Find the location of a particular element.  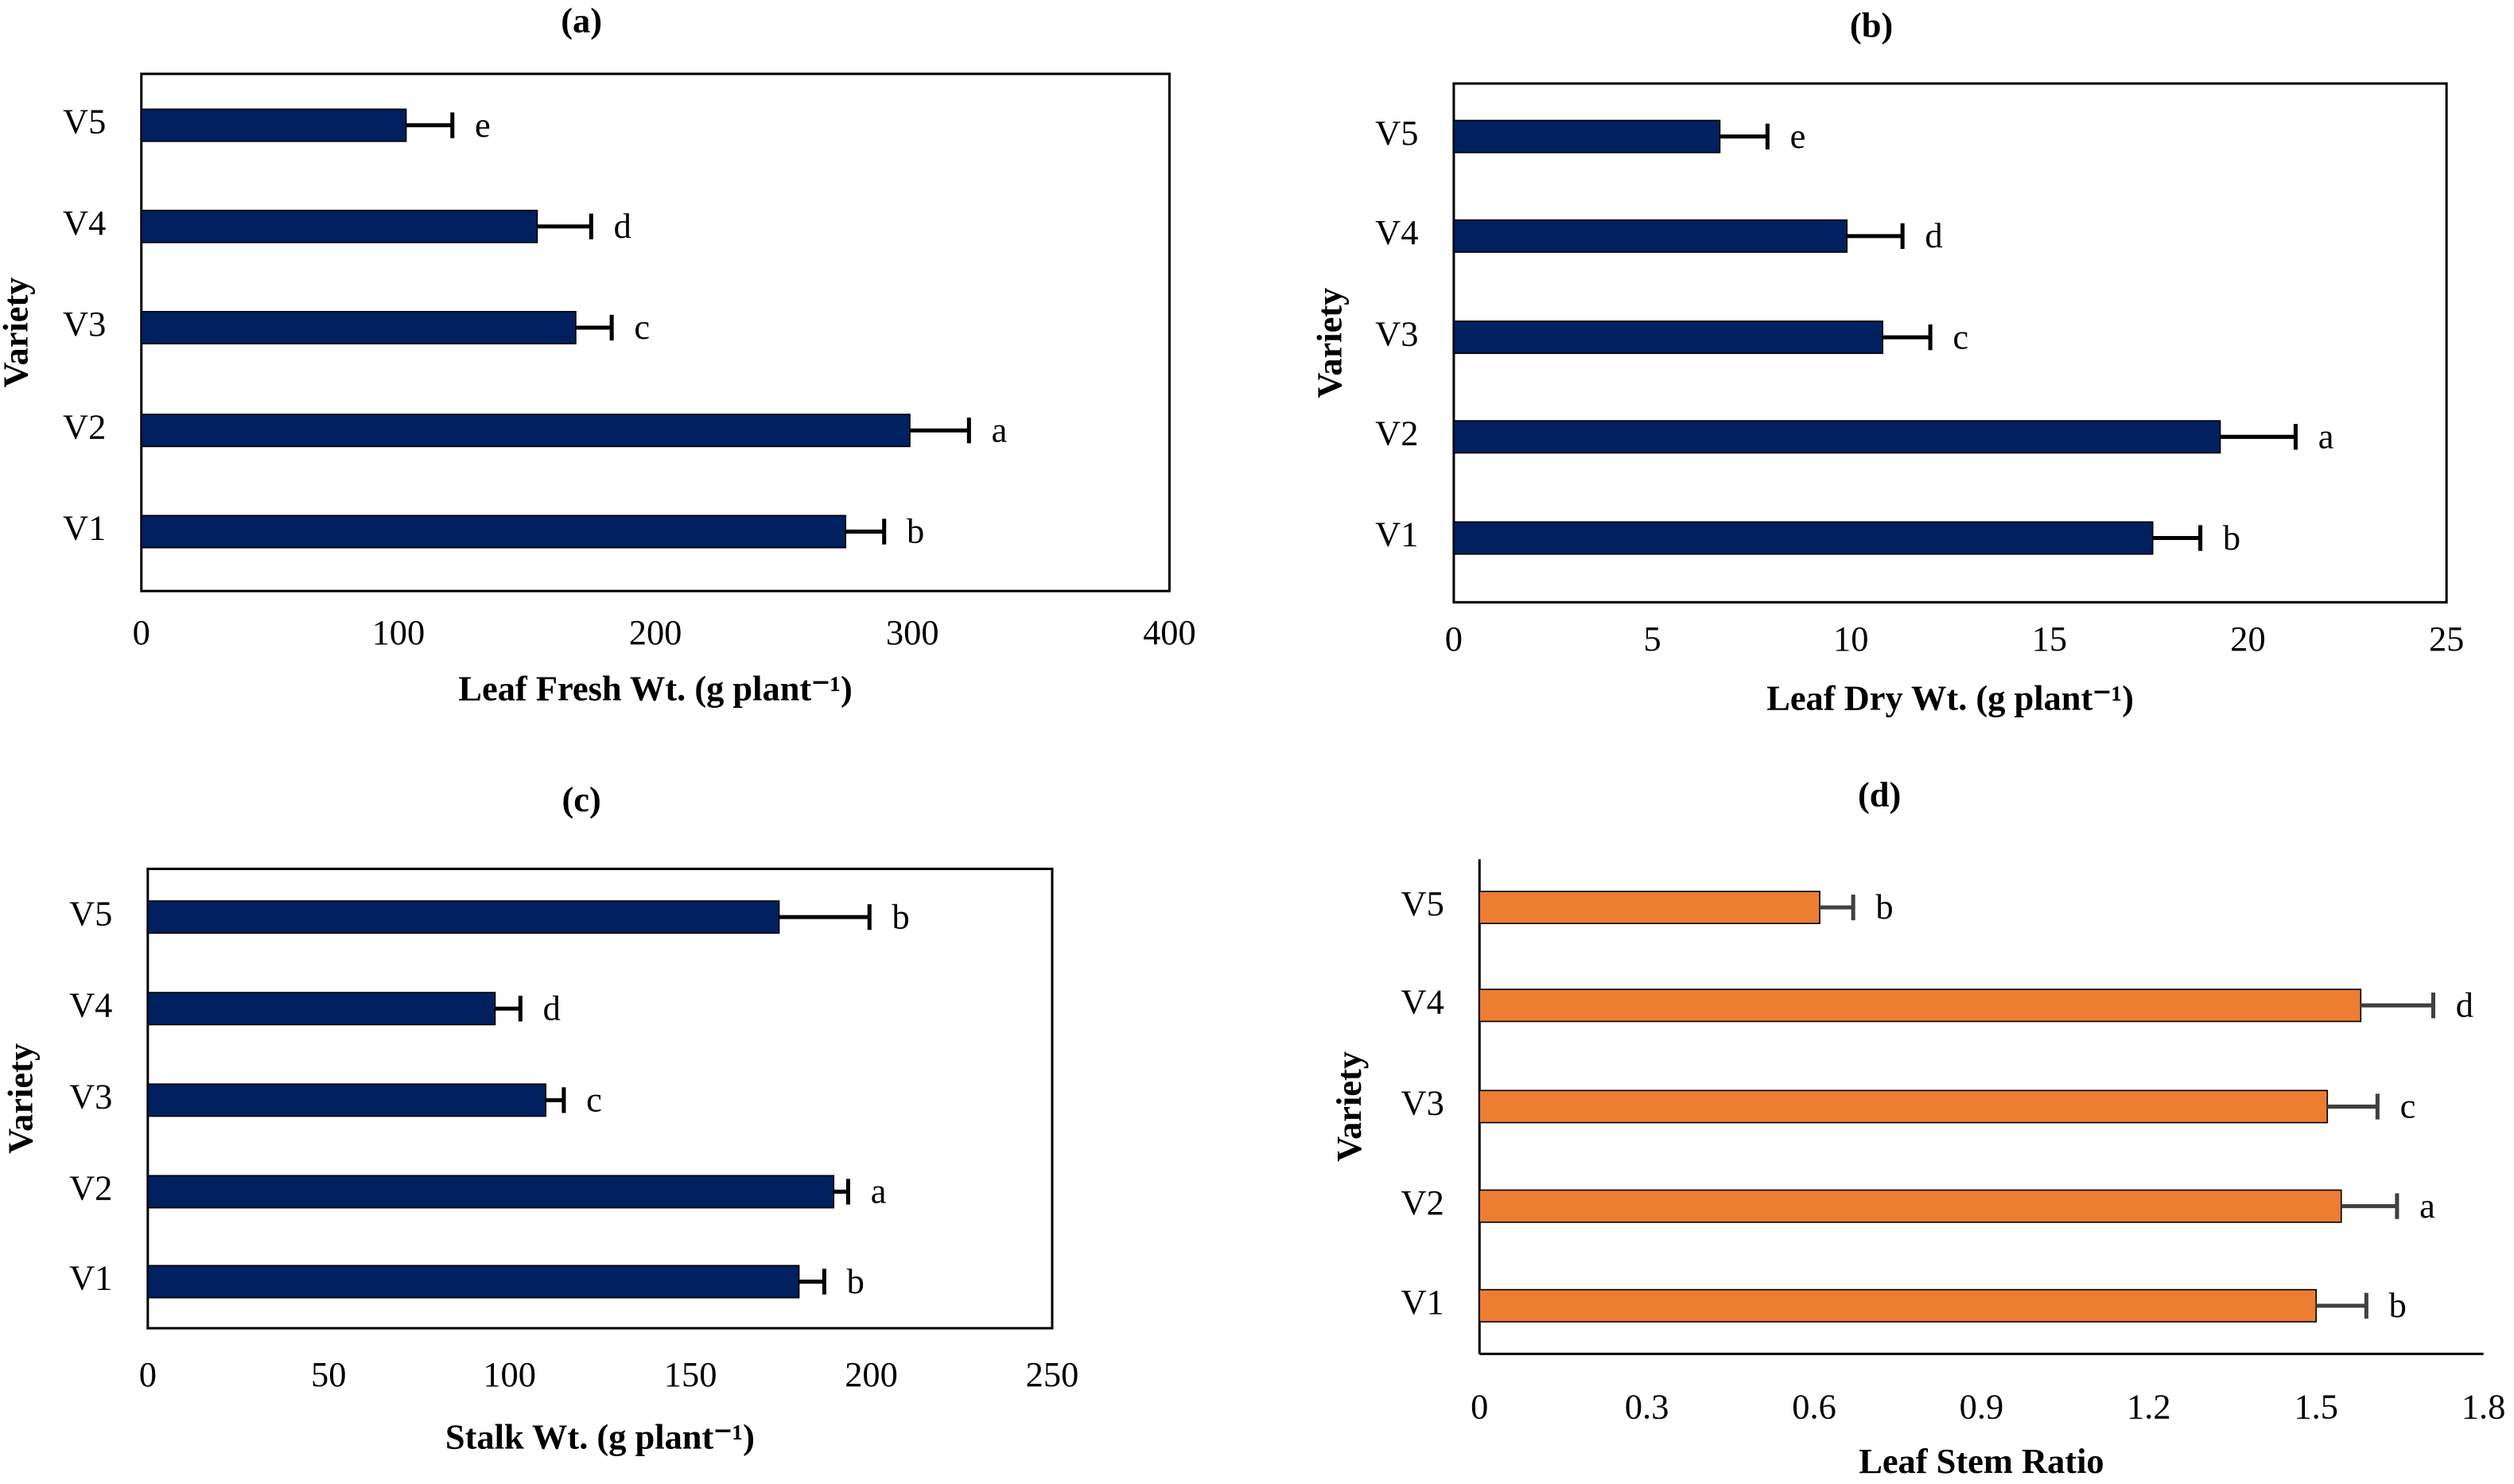

x-tick-label: 0.6 is located at coordinates (1814, 1406).